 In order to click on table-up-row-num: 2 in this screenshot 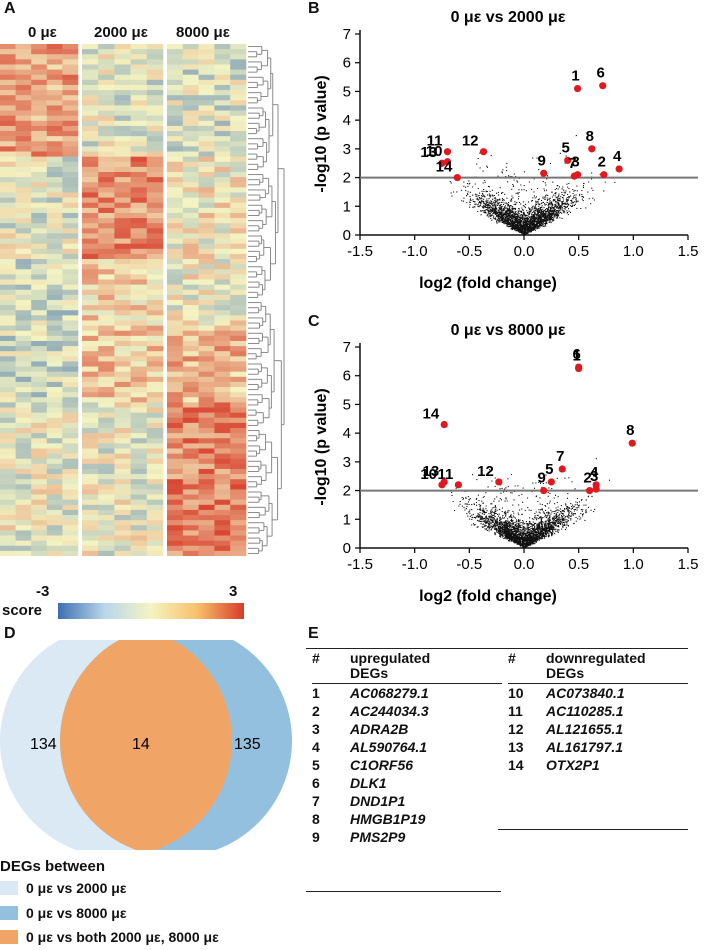, I will do `click(316, 711)`.